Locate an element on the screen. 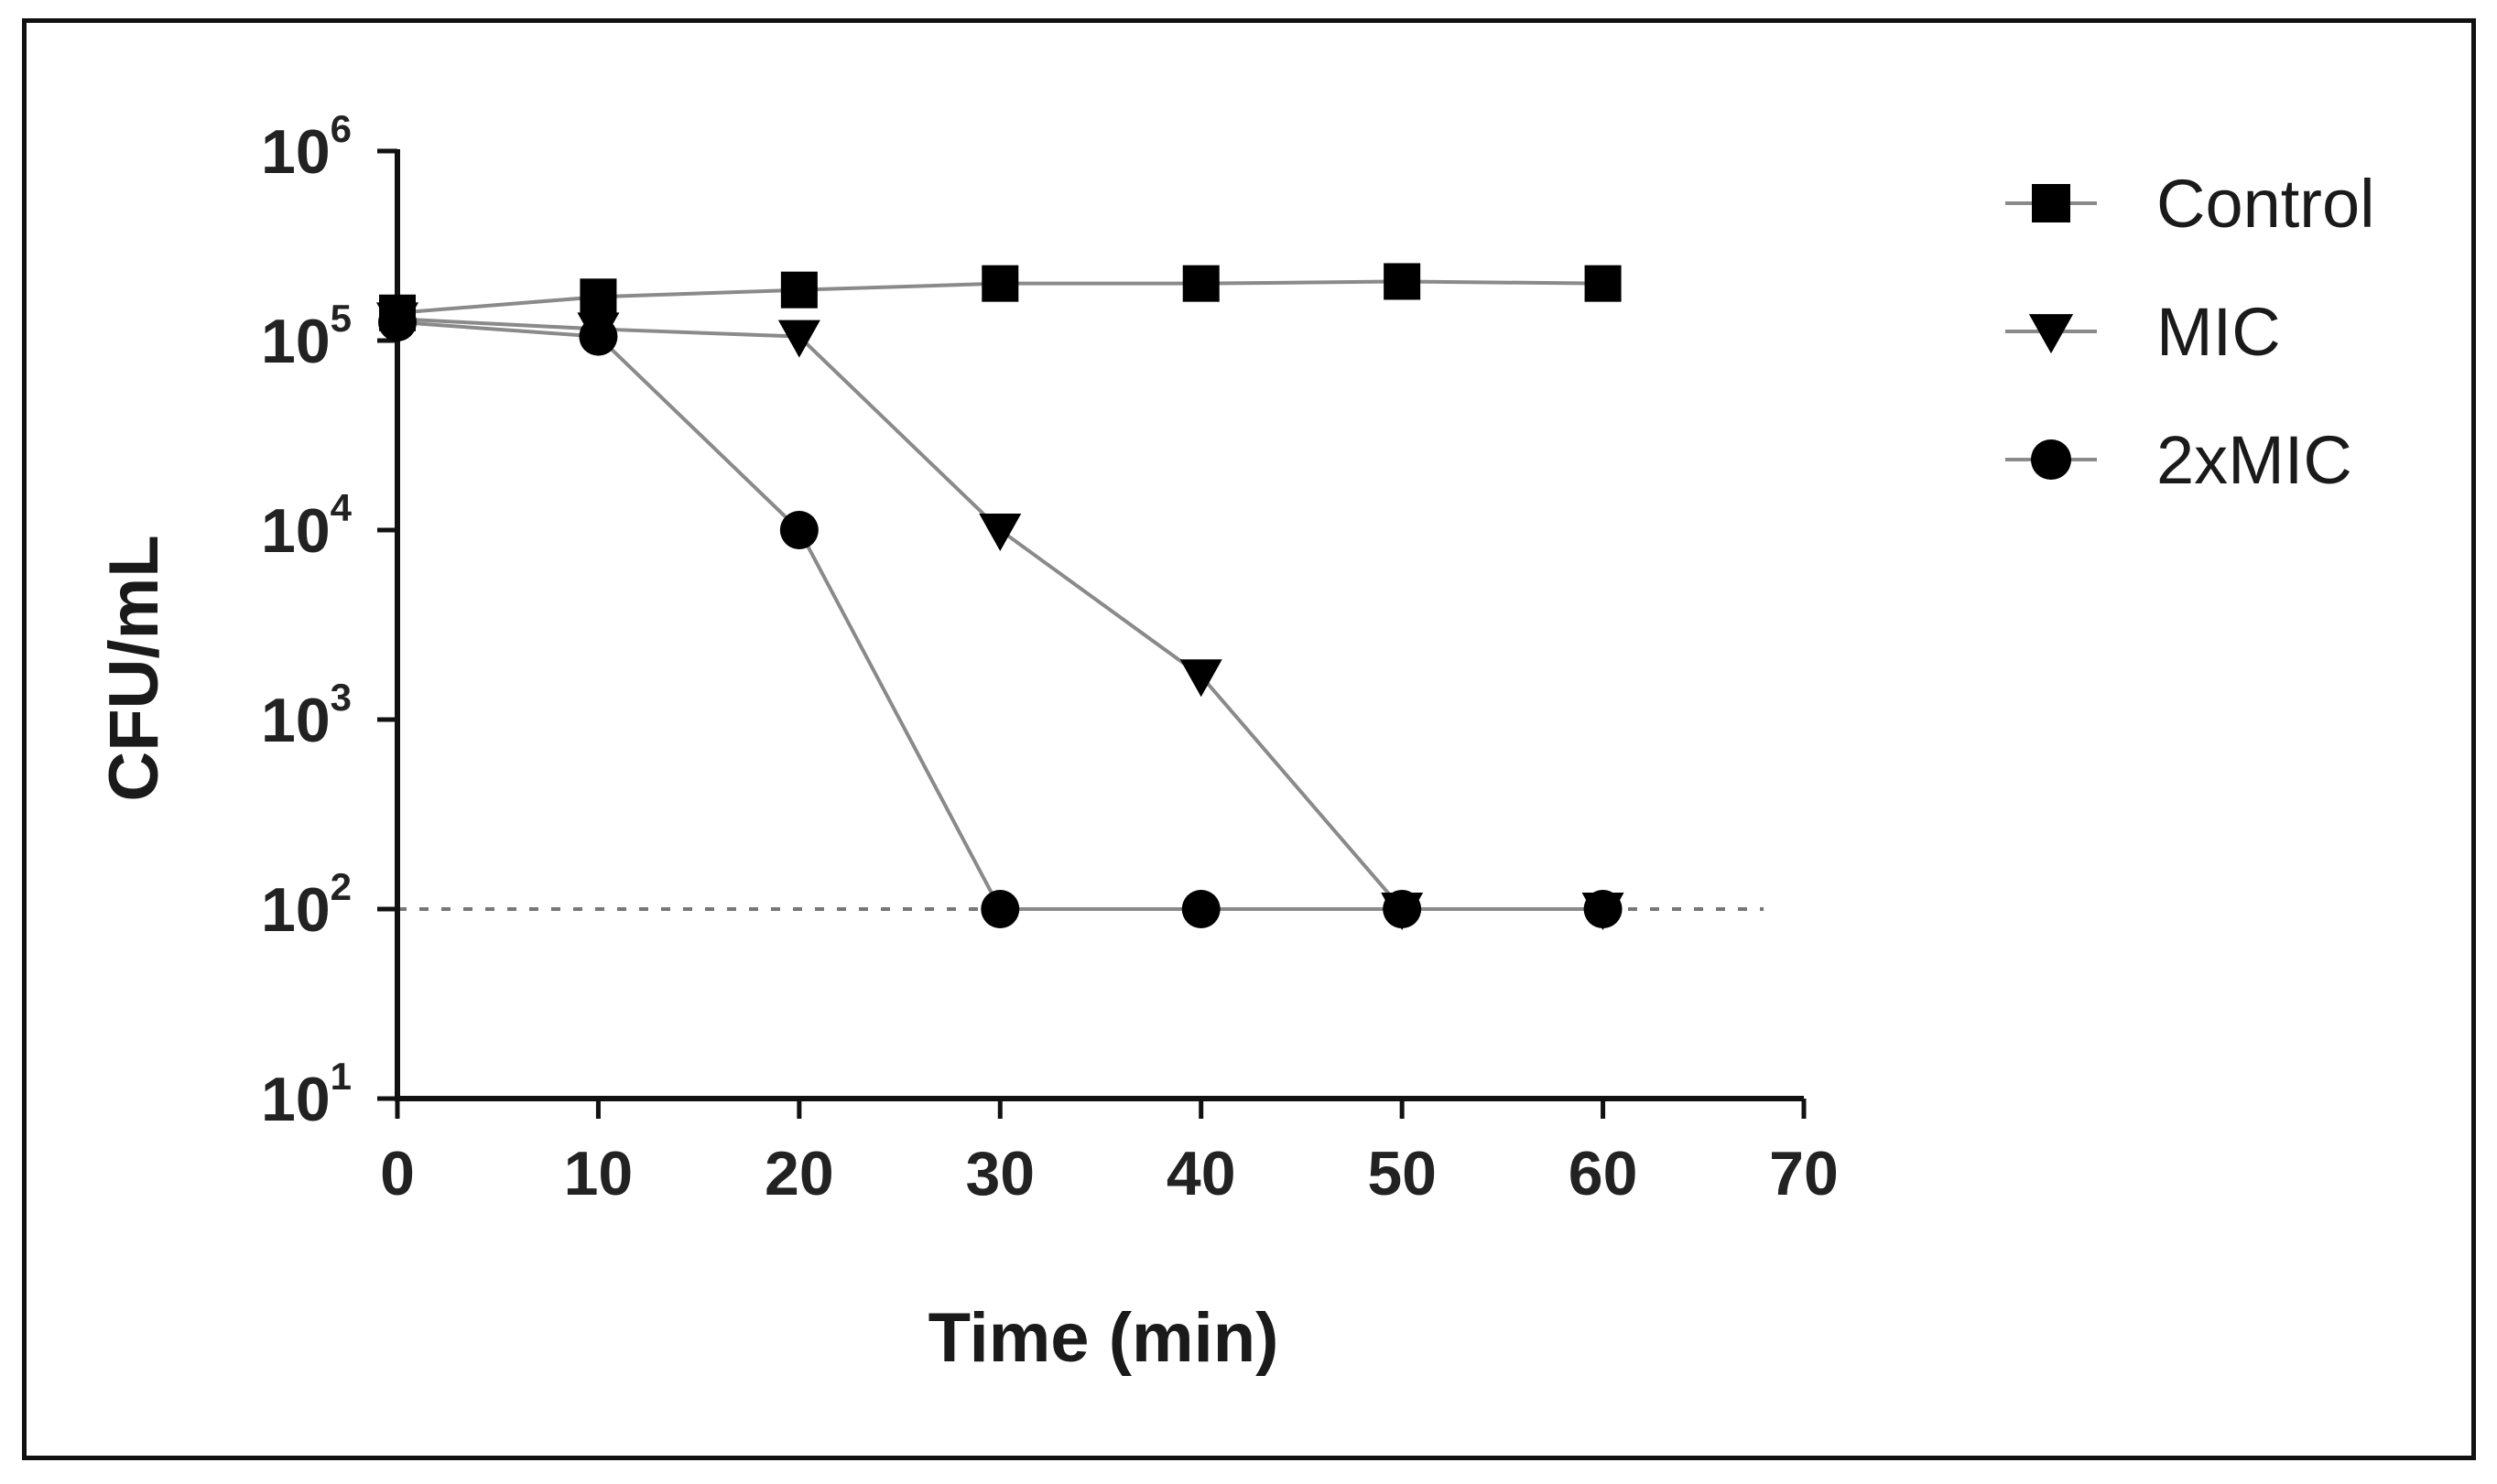 The height and width of the screenshot is (1484, 2497). y-tick-label: 10⁶ is located at coordinates (306, 147).